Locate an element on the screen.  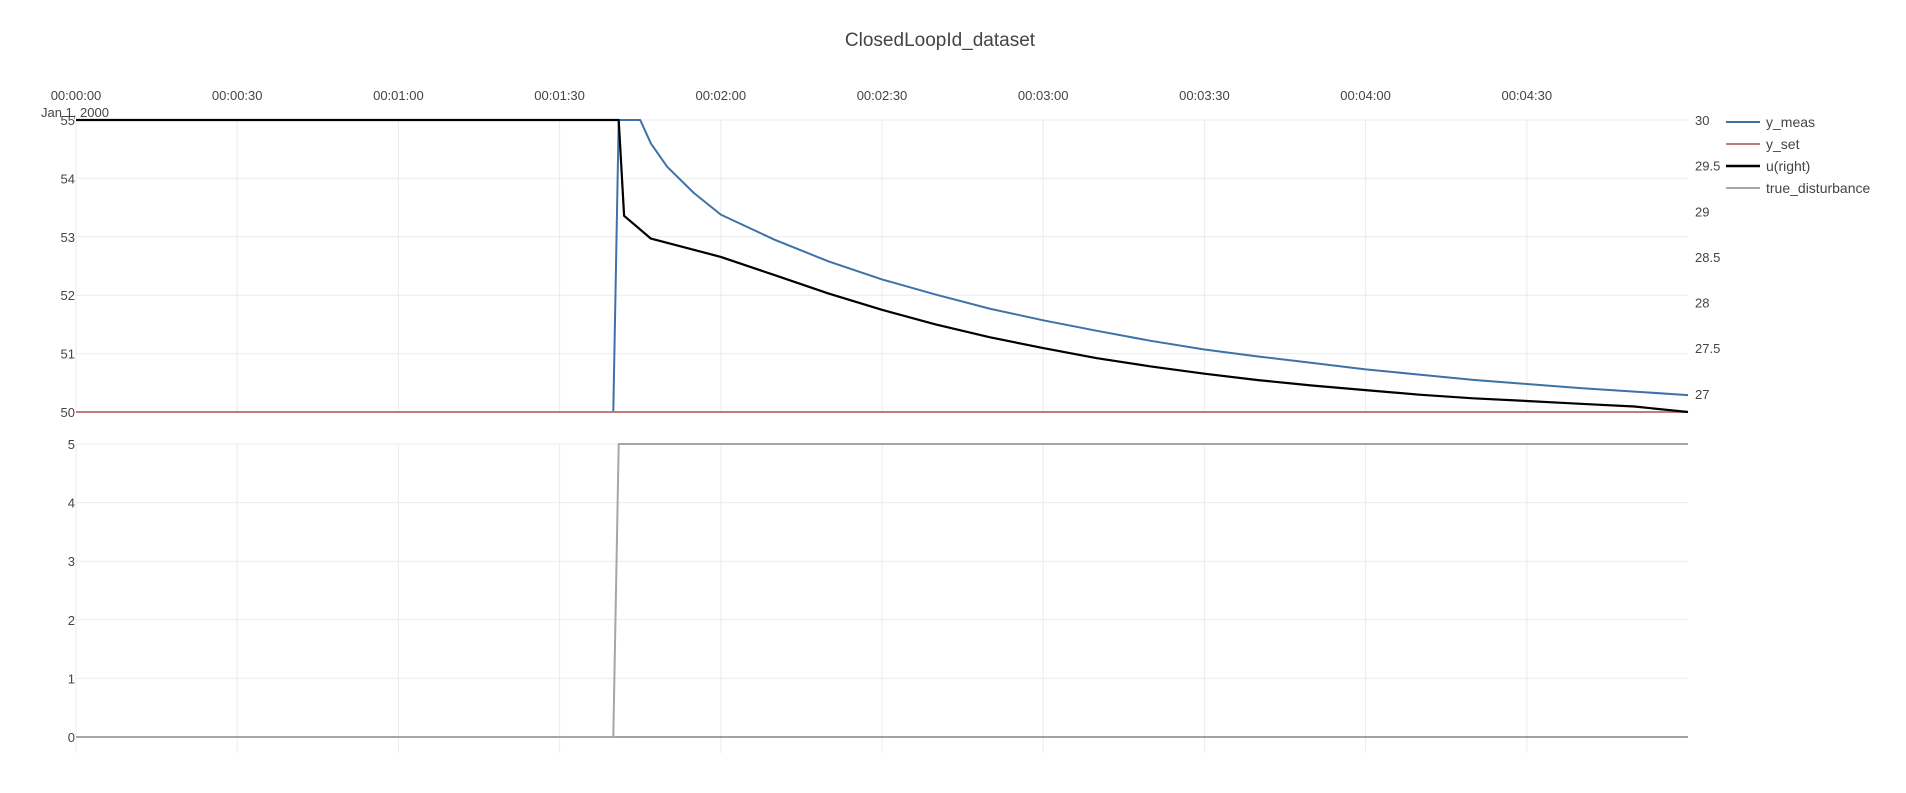
x-date-label: Jan 1, 2000 is located at coordinates (75, 112).